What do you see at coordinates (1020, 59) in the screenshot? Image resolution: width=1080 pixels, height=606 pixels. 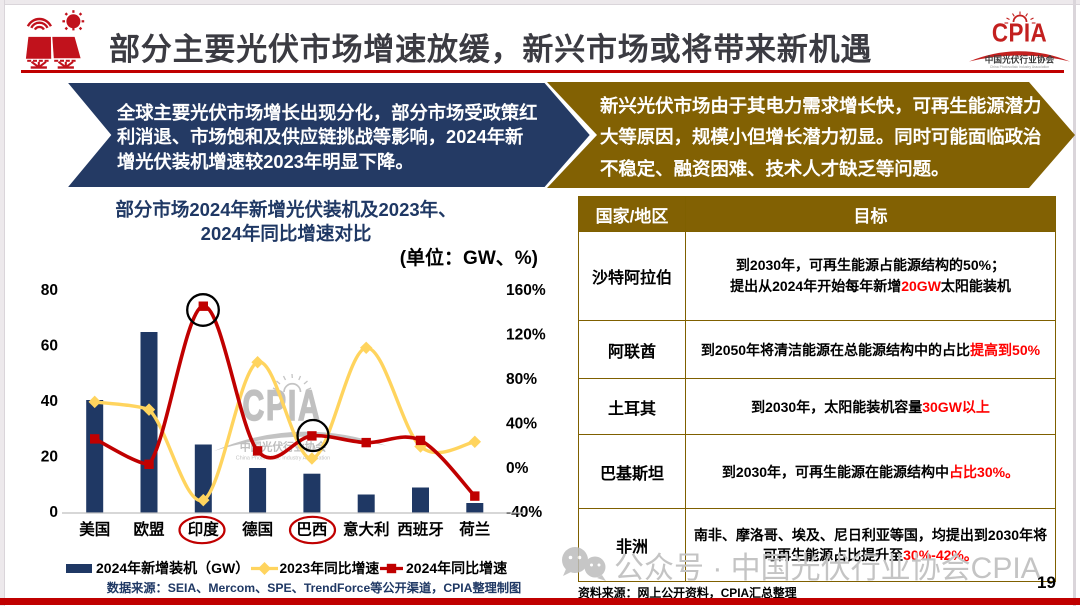 I see `svg-text: 中国光伏行业协会` at bounding box center [1020, 59].